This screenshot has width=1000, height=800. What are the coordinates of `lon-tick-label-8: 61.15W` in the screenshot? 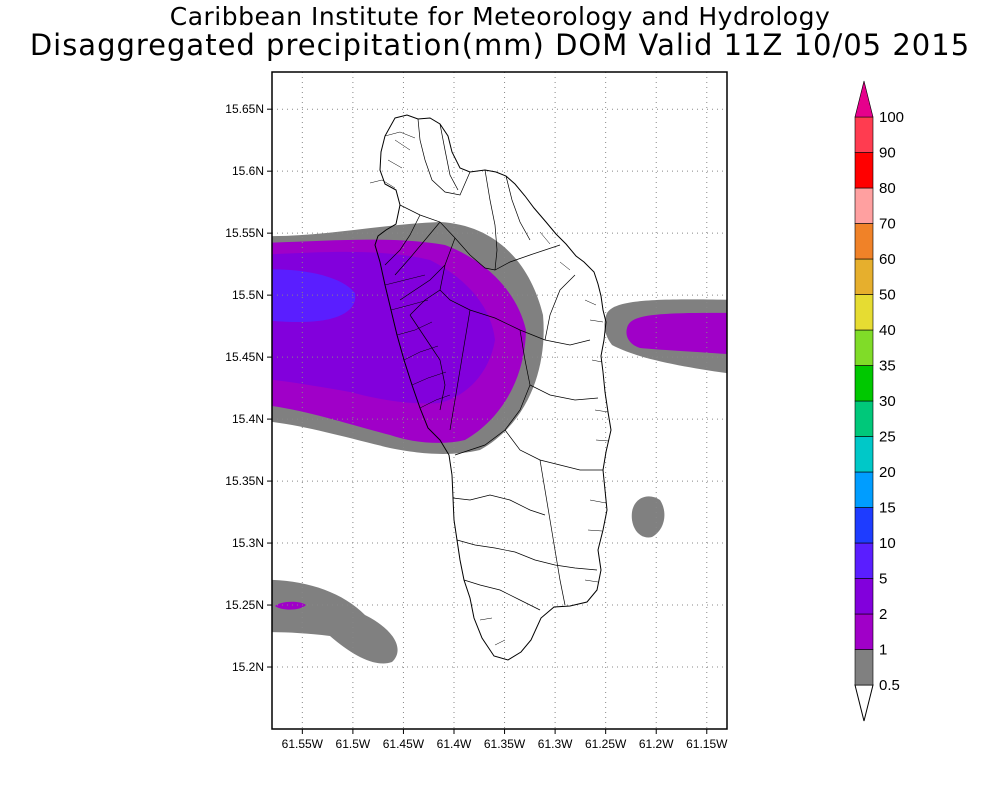 It's located at (707, 744).